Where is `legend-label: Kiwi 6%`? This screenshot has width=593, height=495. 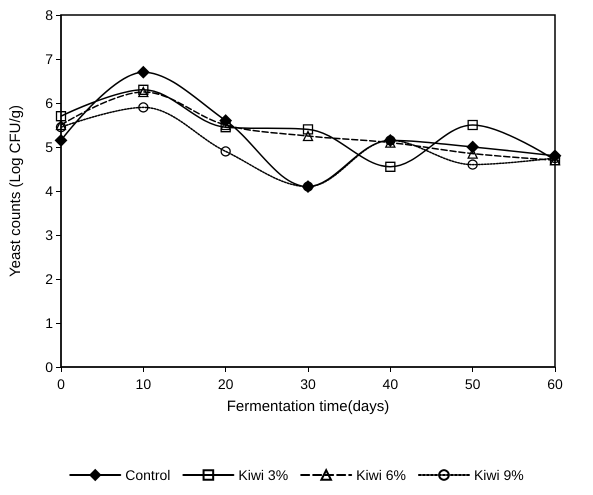
legend-label: Kiwi 6% is located at coordinates (381, 475).